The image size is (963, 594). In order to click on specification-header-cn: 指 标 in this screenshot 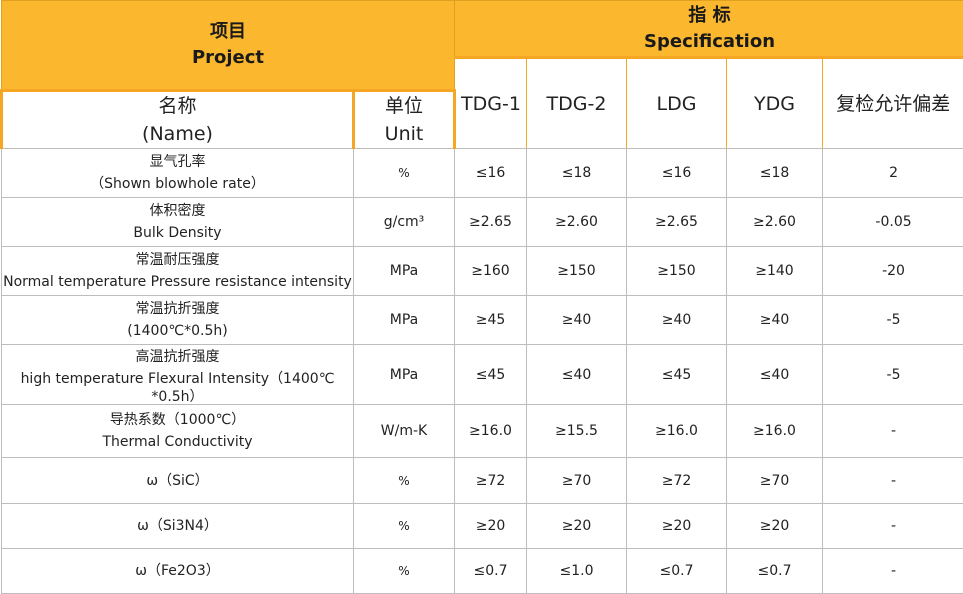, I will do `click(709, 16)`.